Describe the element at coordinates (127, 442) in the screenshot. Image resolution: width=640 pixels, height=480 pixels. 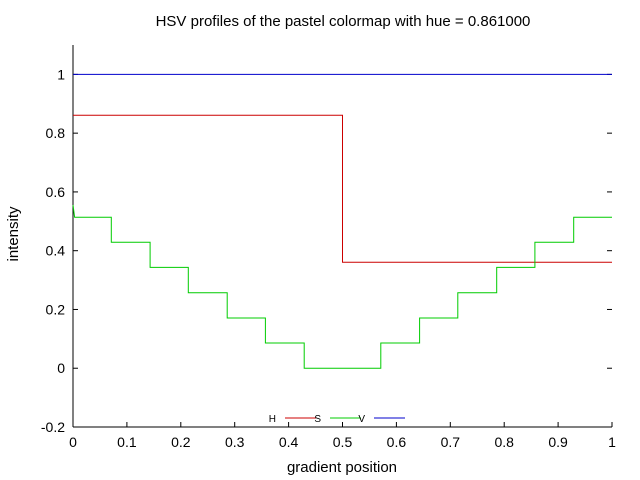
I see `x-tick-label: 0.1` at that location.